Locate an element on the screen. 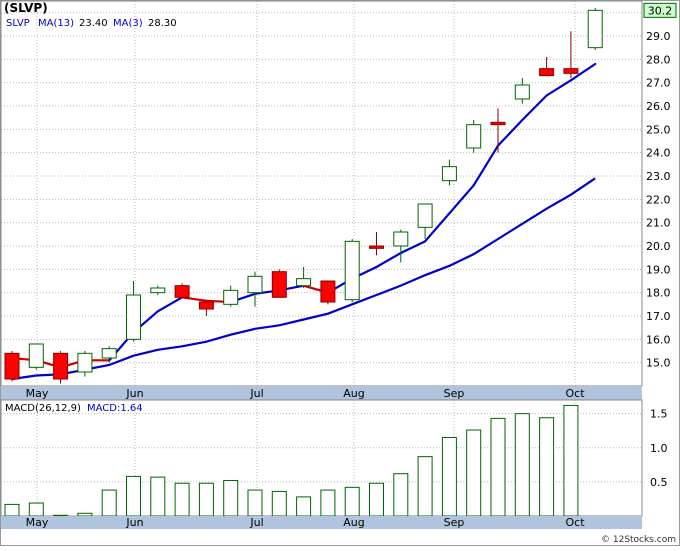 The width and height of the screenshot is (680, 551). macd-x-tick-label: Oct is located at coordinates (575, 522).